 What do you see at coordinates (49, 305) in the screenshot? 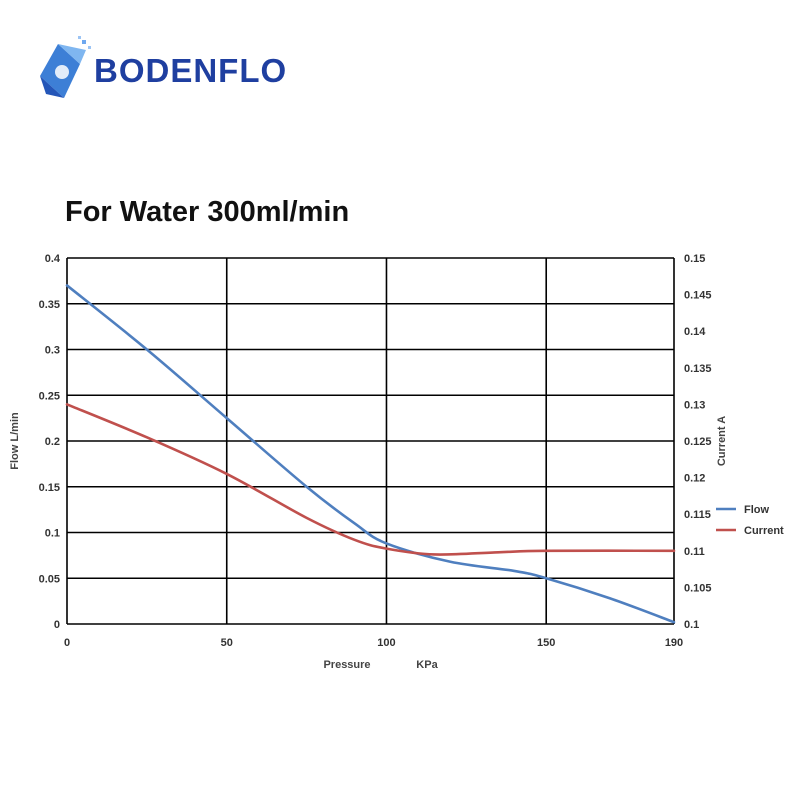
I see `y-tick-label: 0.35` at bounding box center [49, 305].